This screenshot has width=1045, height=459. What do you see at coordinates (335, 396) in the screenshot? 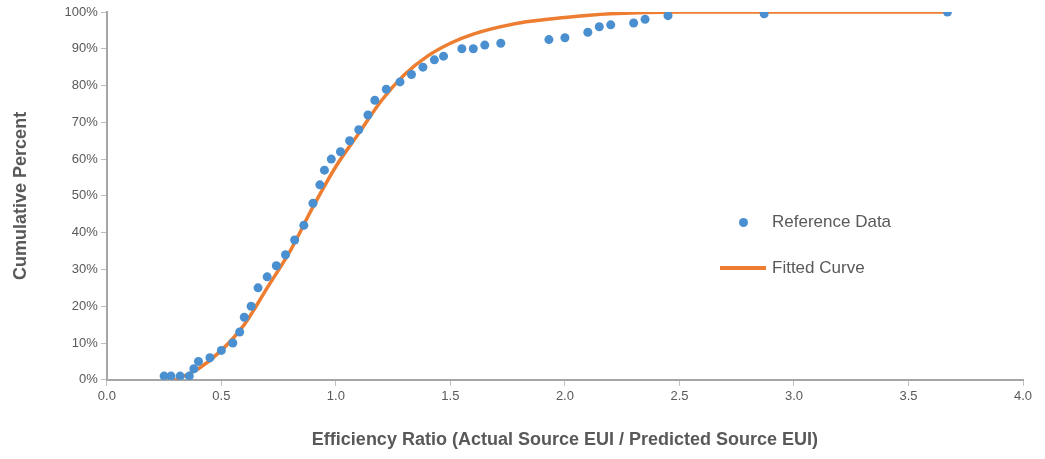
I see `x-tick-label: 1.0` at bounding box center [335, 396].